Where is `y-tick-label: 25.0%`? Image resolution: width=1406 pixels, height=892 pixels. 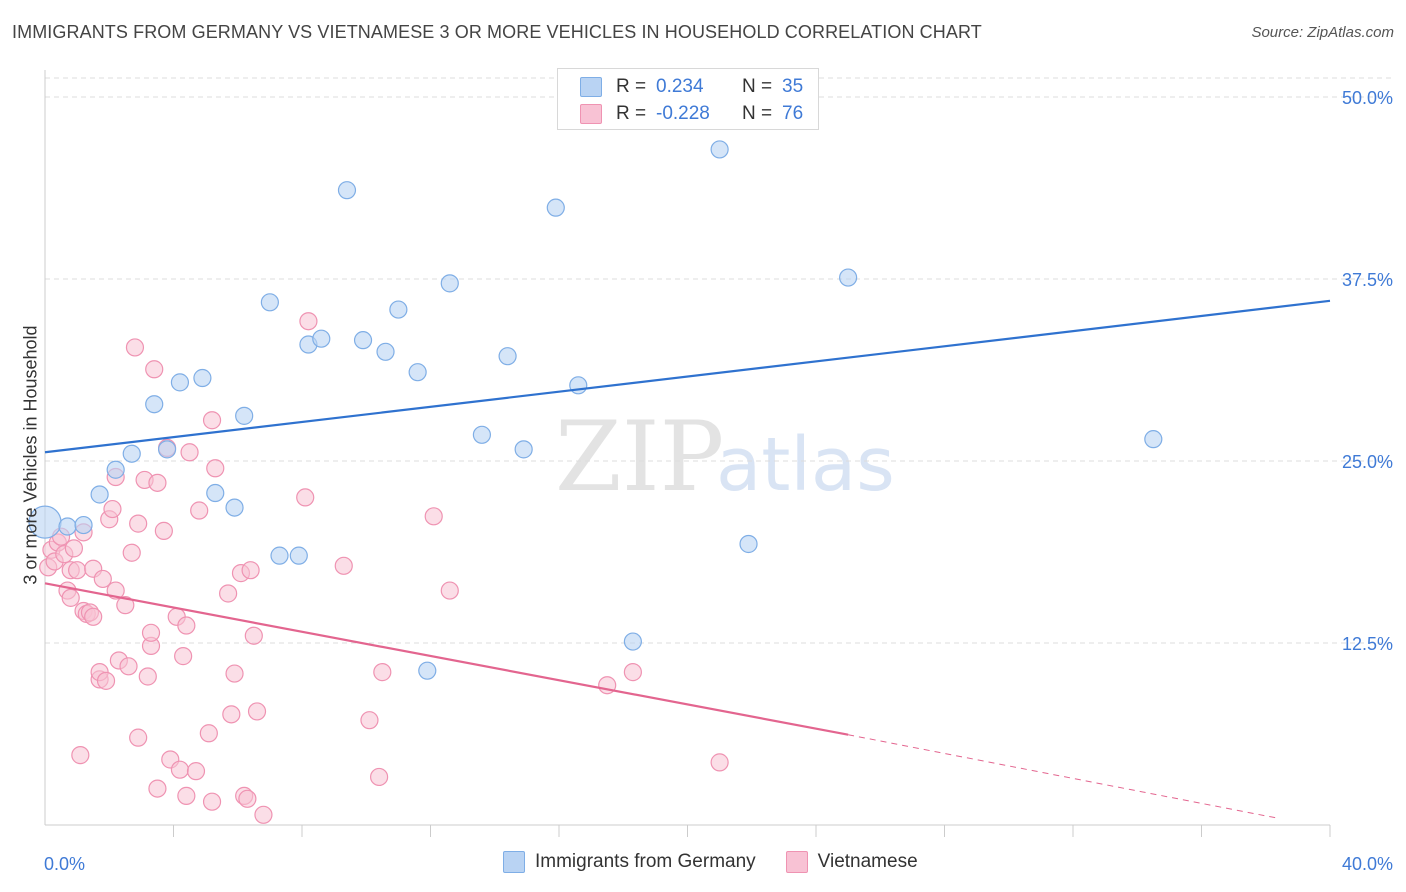
y-tick-label: 25.0% is located at coordinates (1367, 462).